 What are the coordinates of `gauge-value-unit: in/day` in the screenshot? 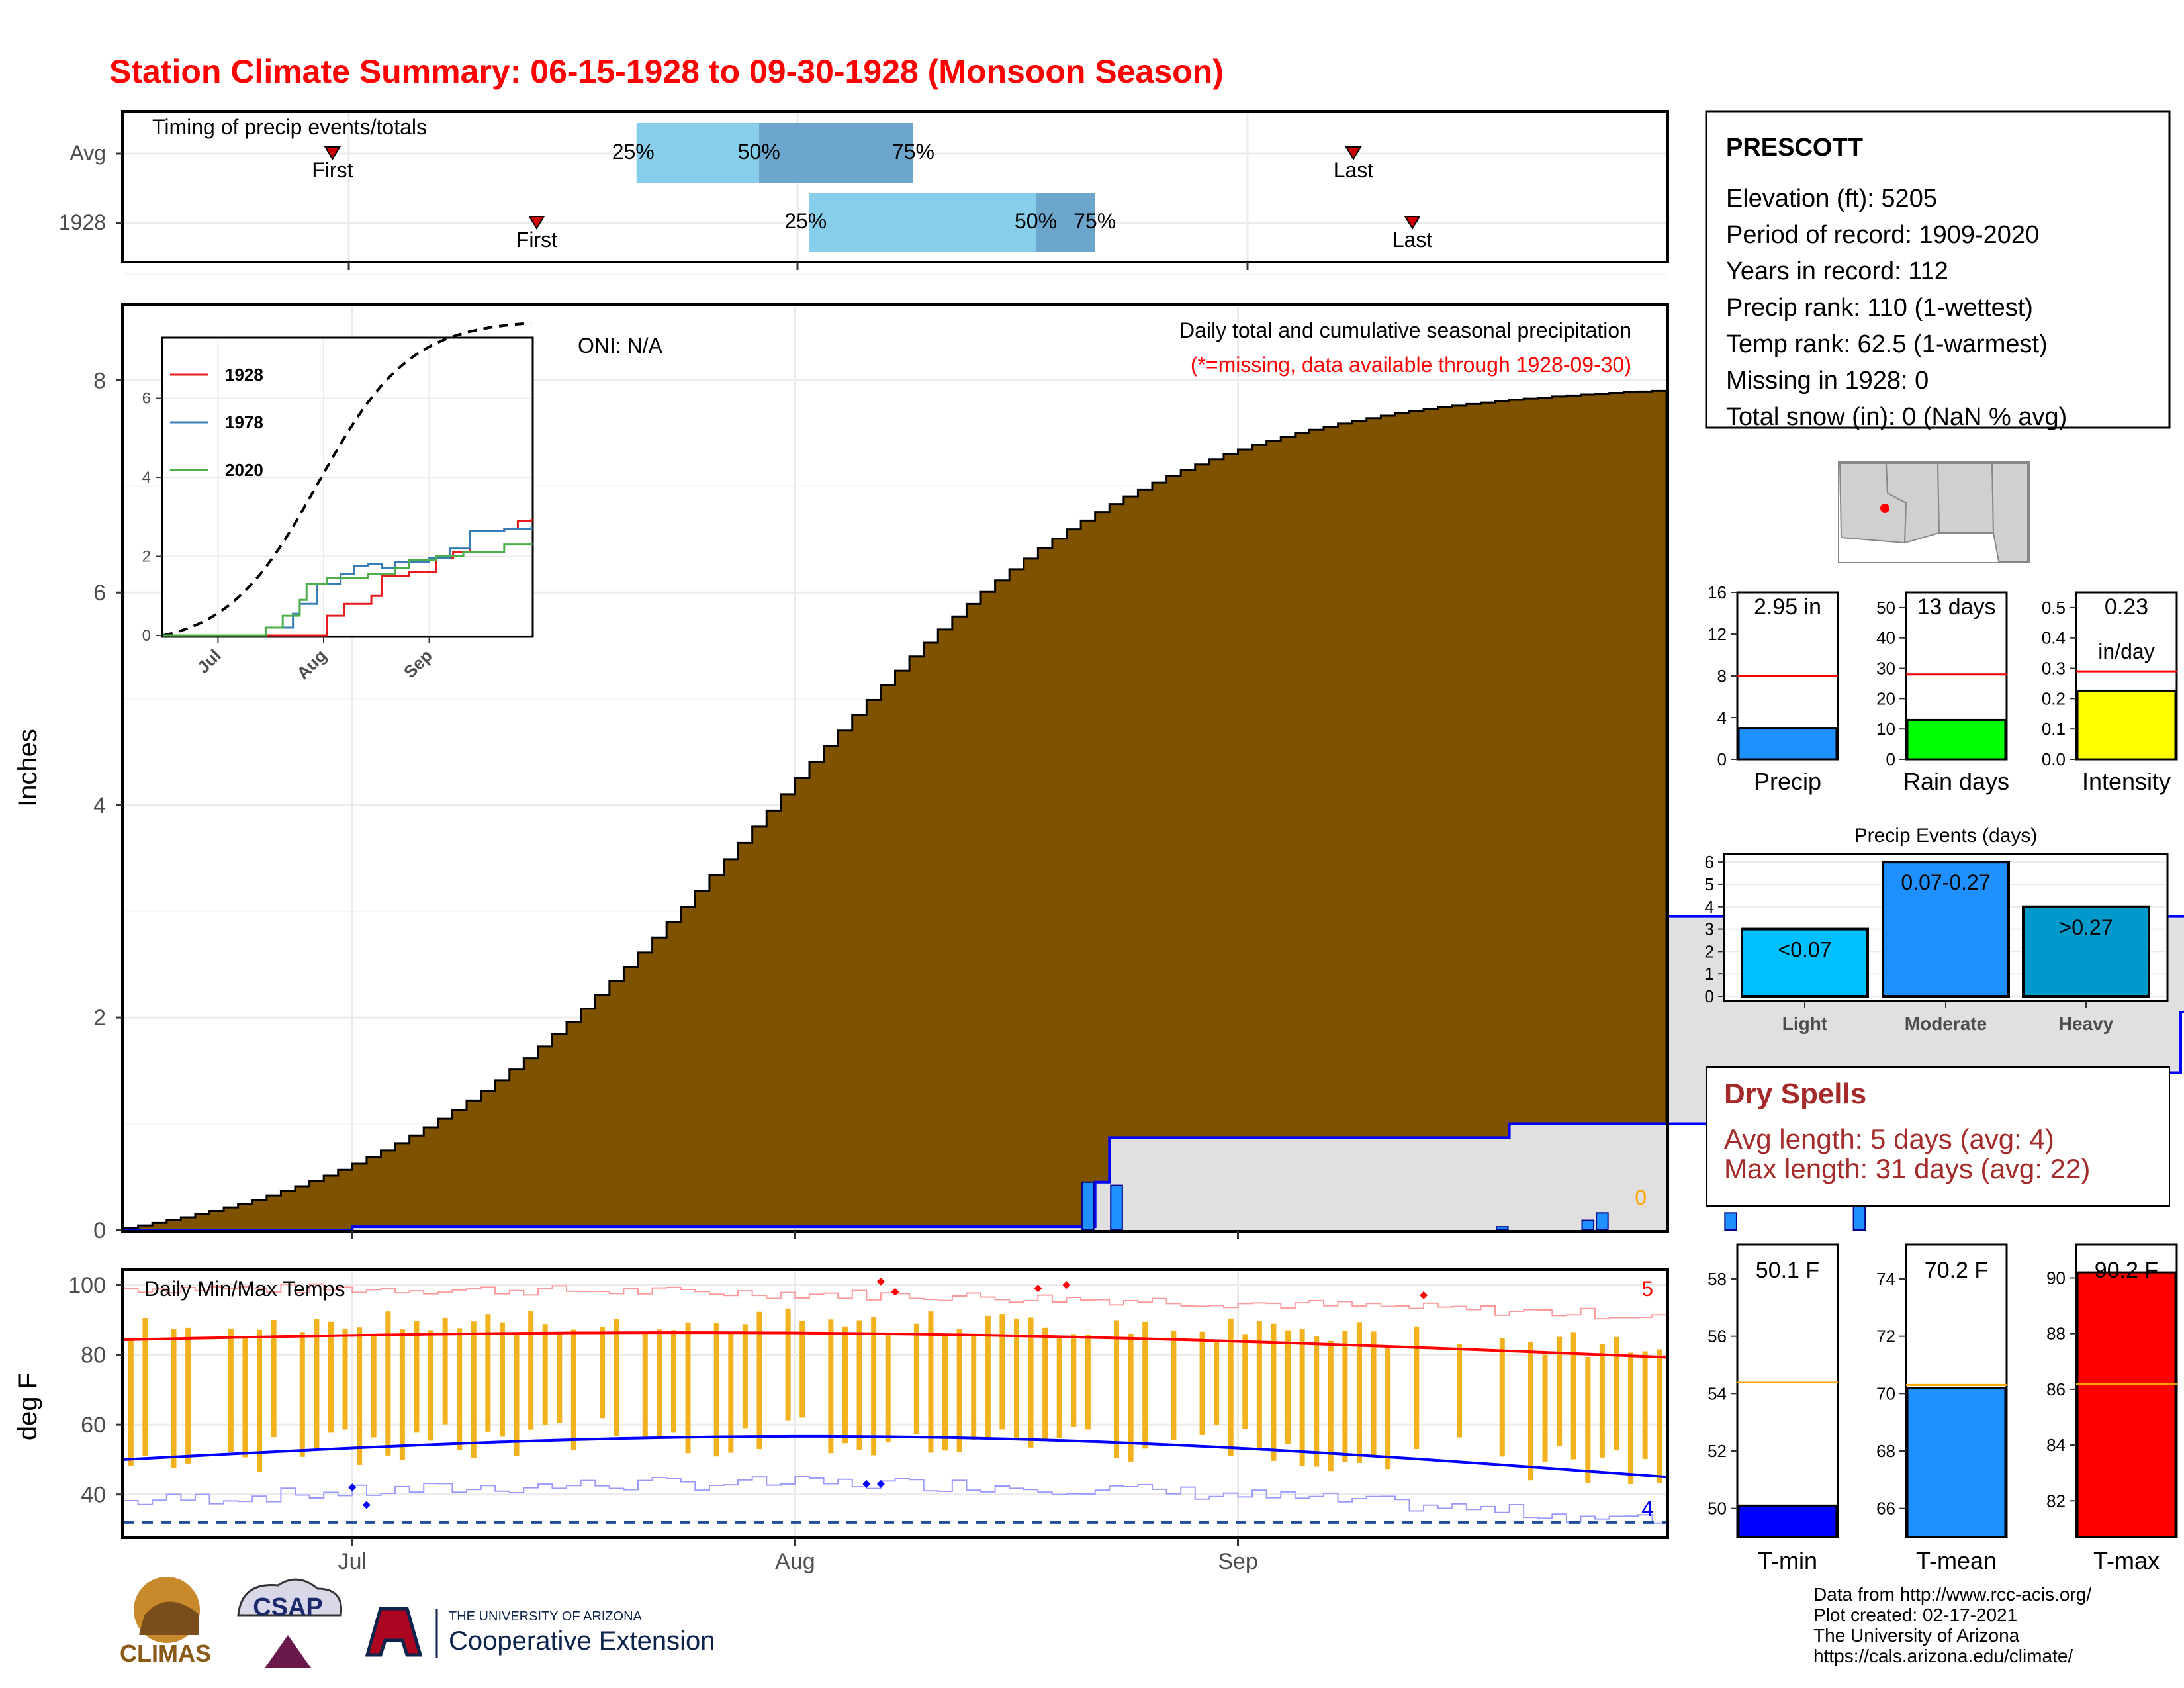 It's located at (2126, 651).